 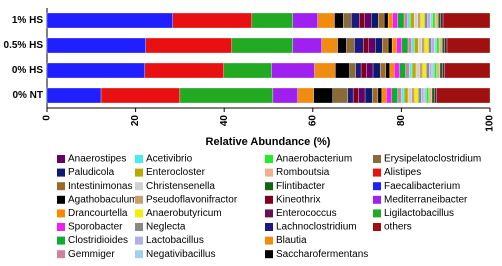 I want to click on legend-label: Erysipelatoclostridium, so click(x=432, y=159).